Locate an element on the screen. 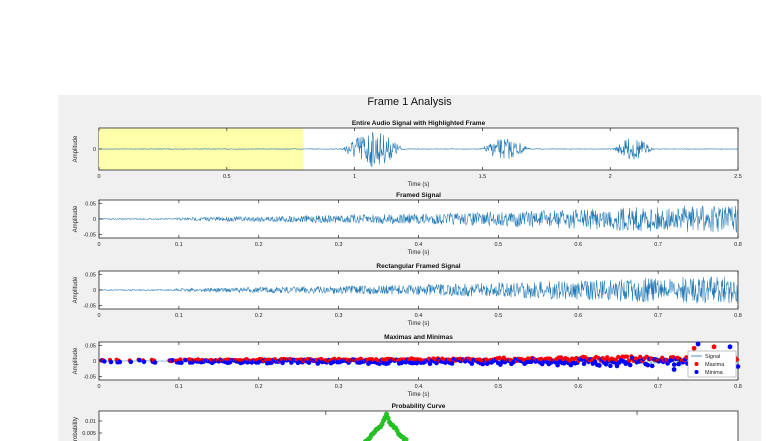 The image size is (784, 441). legend-maxima-swatch is located at coordinates (696, 364).